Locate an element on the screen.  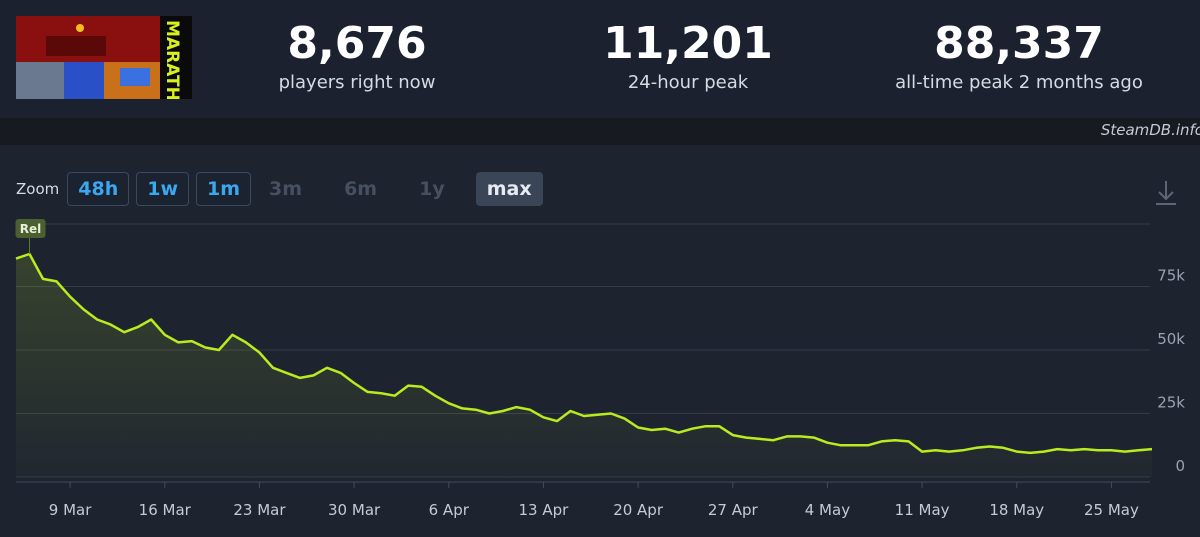
zoom-button: 48h is located at coordinates (98, 189).